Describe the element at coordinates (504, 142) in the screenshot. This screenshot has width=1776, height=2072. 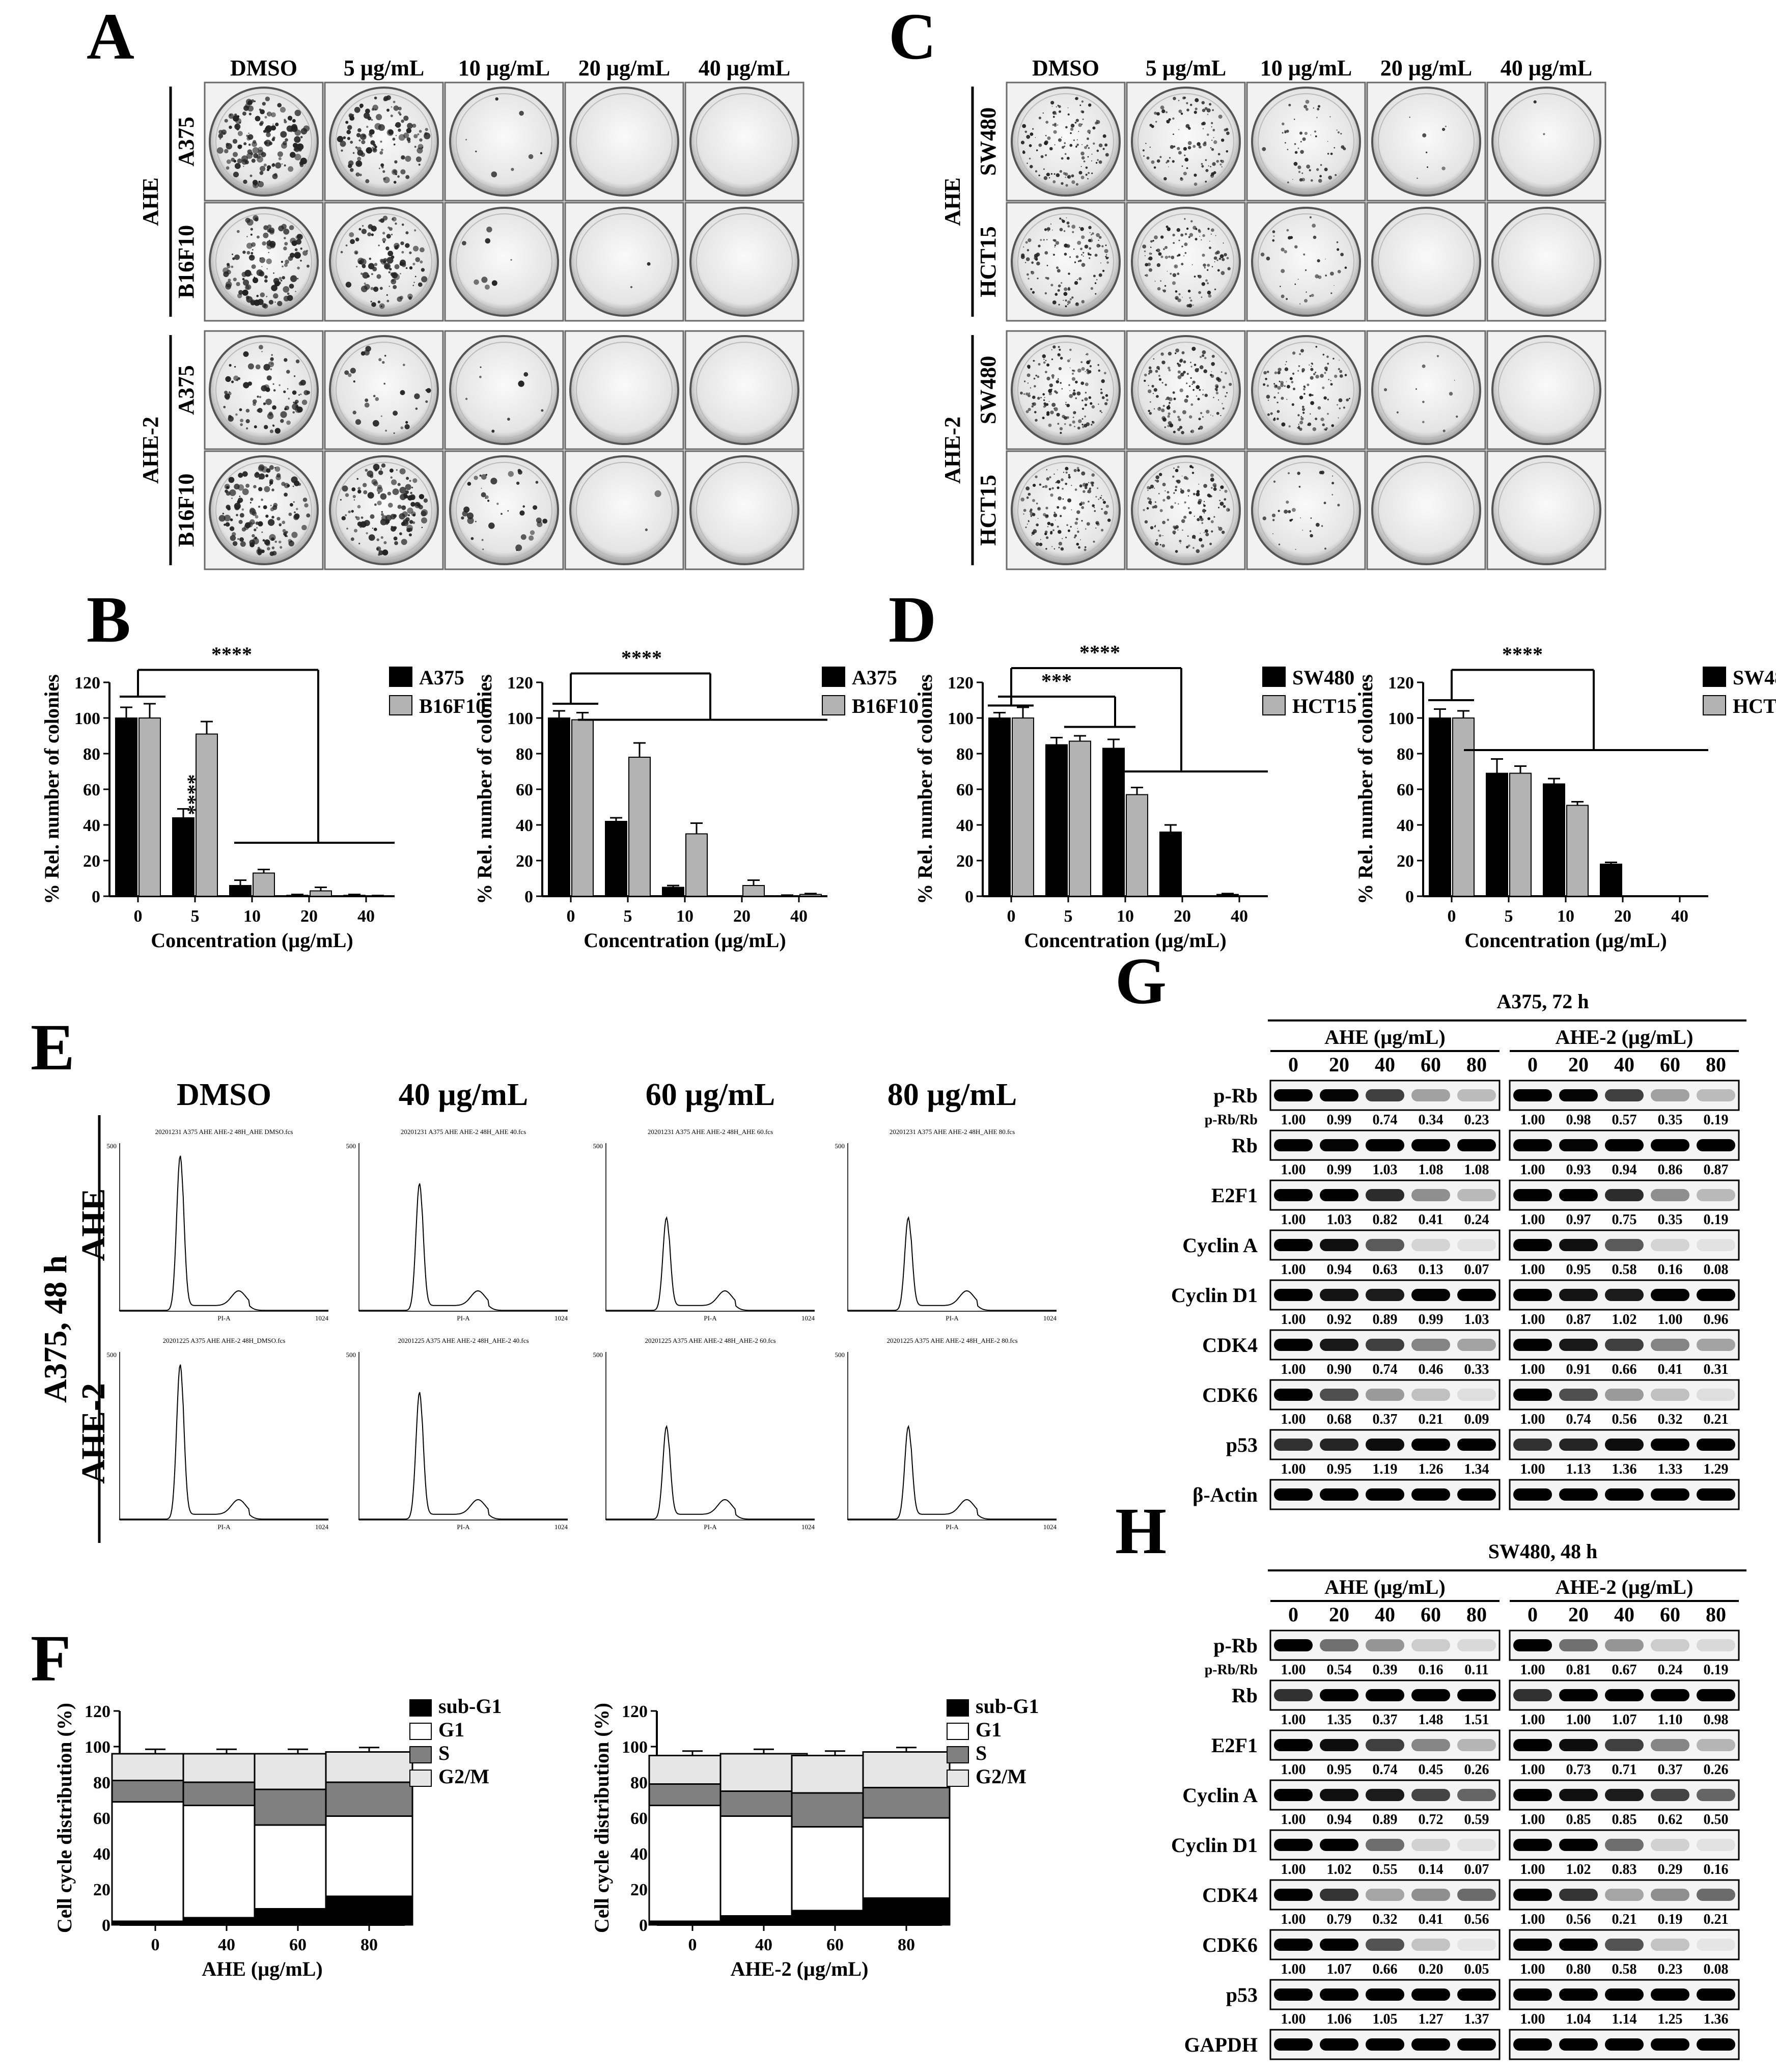
I see `dish` at that location.